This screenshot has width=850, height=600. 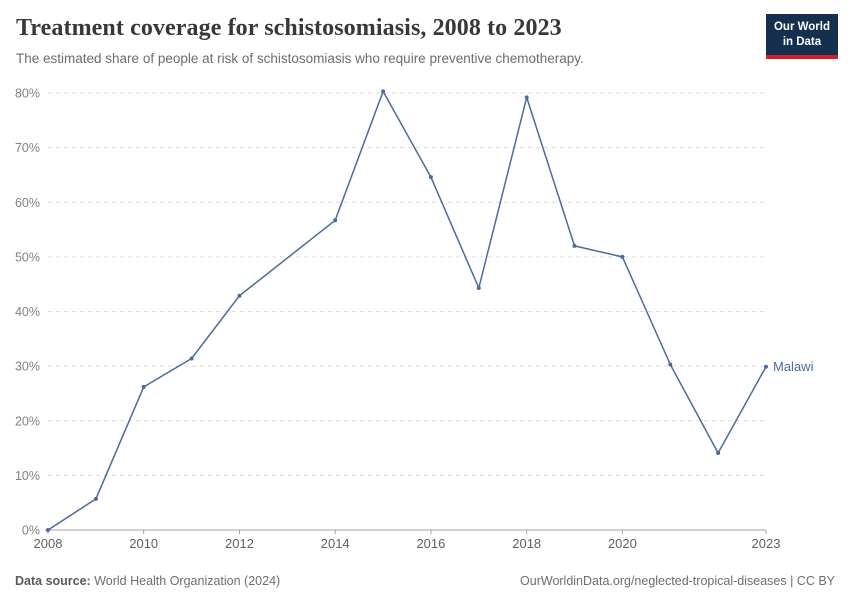 I want to click on data-source-value: World Health Organization (2024), so click(x=185, y=581).